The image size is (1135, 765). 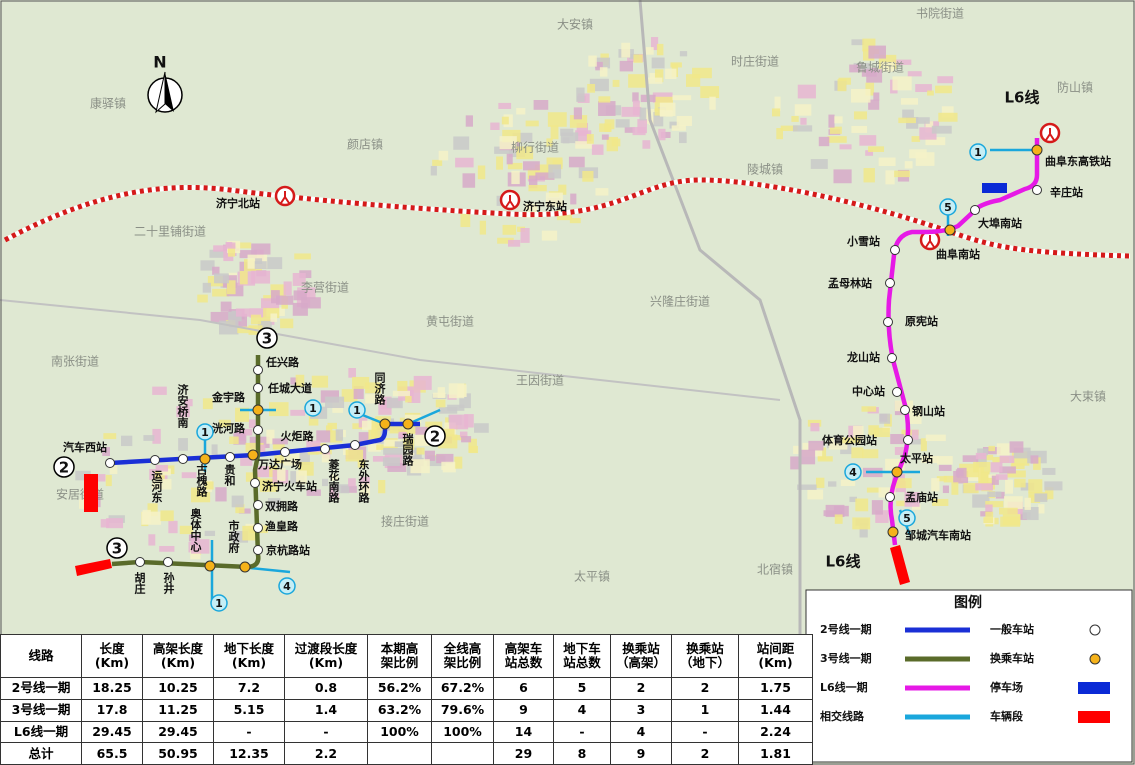 I want to click on header-text: 站总数, so click(x=582, y=662).